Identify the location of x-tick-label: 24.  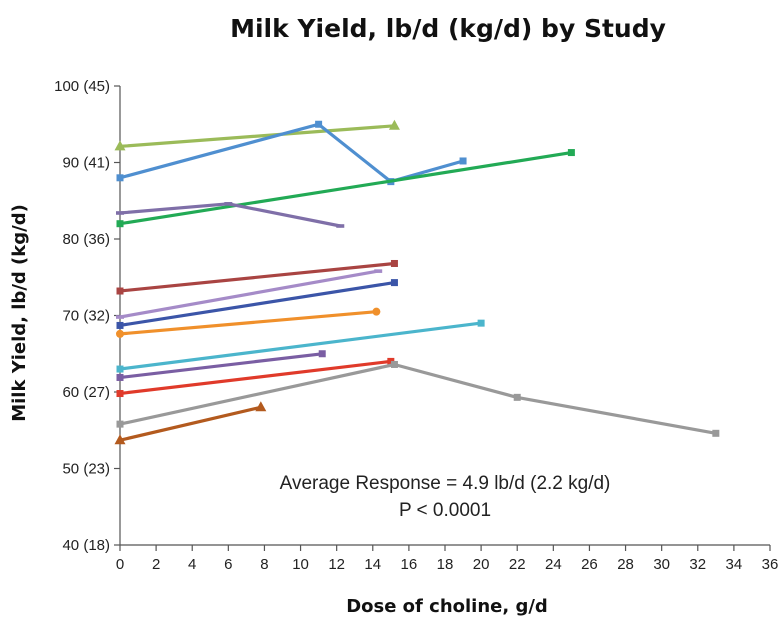
(553, 564).